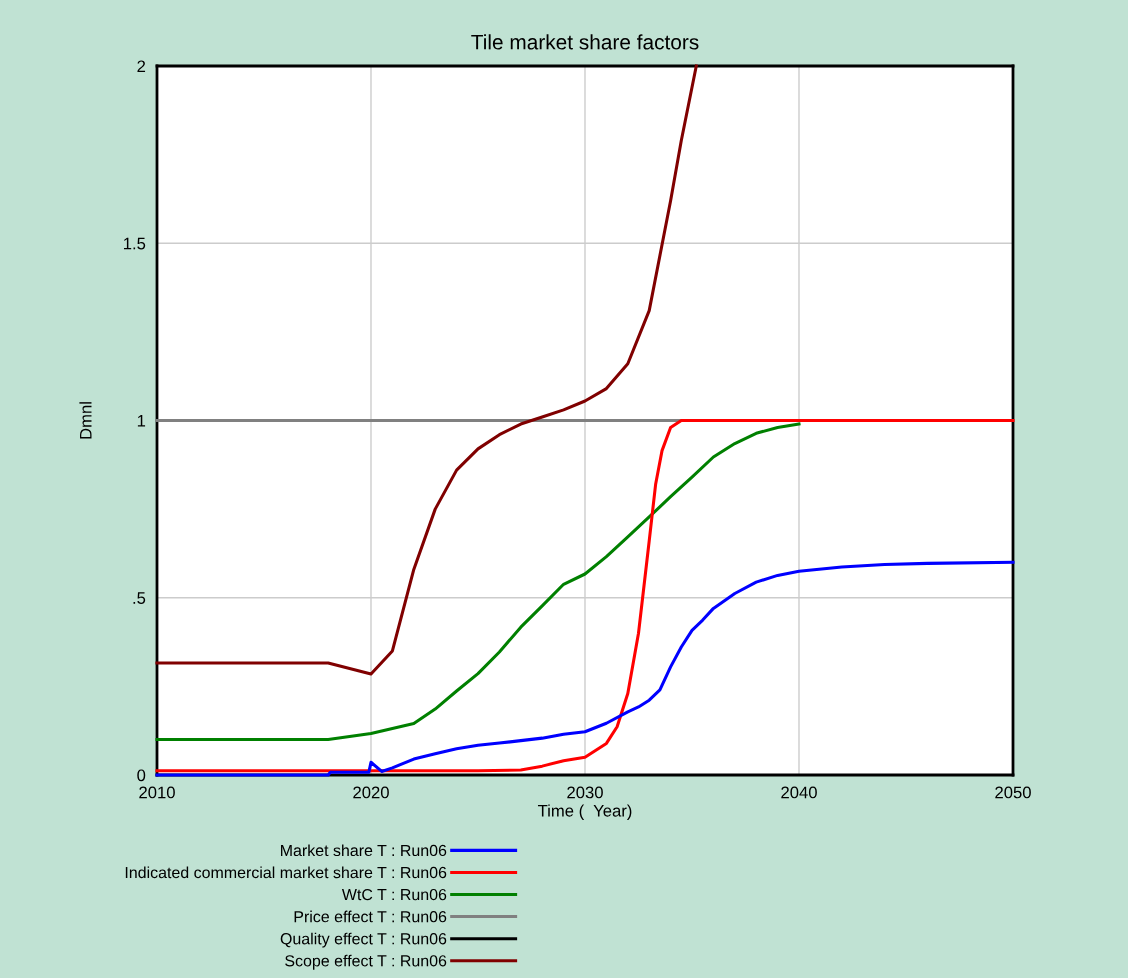  Describe the element at coordinates (85, 420) in the screenshot. I see `y-axis-title: Dmnl` at that location.